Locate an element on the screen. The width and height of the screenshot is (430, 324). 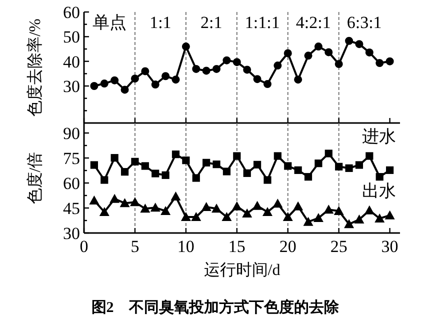
x-tick-label: 0 is located at coordinates (84, 246).